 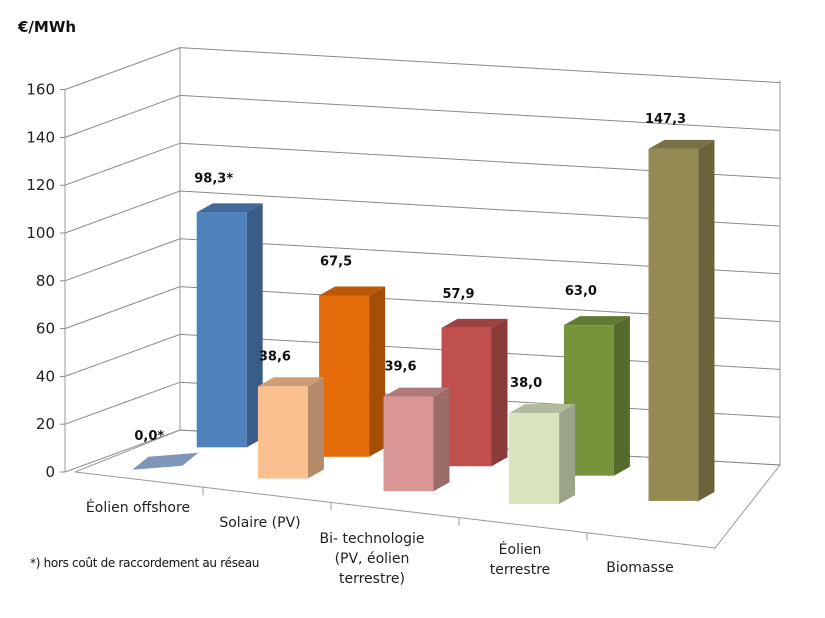 What do you see at coordinates (581, 291) in the screenshot?
I see `data-label: 63,0` at bounding box center [581, 291].